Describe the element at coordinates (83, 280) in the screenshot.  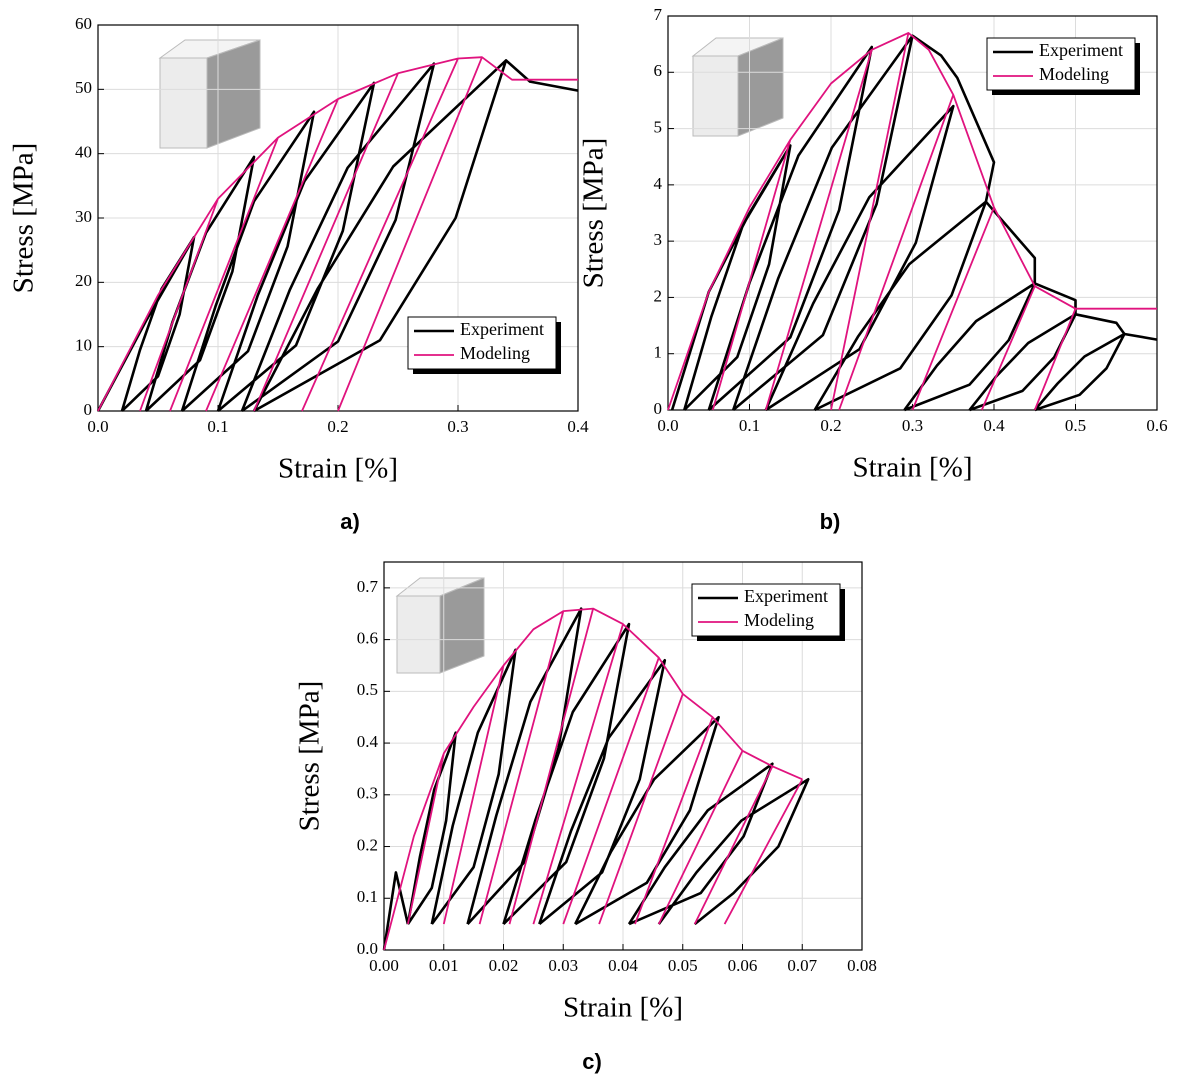
I see `y-tick-label: 20` at that location.